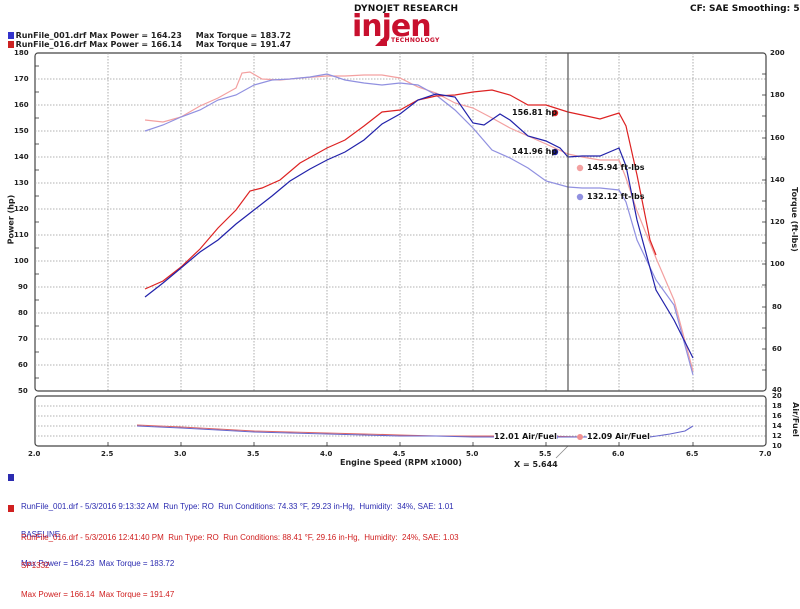  I want to click on torque-tick: 40, so click(777, 390).